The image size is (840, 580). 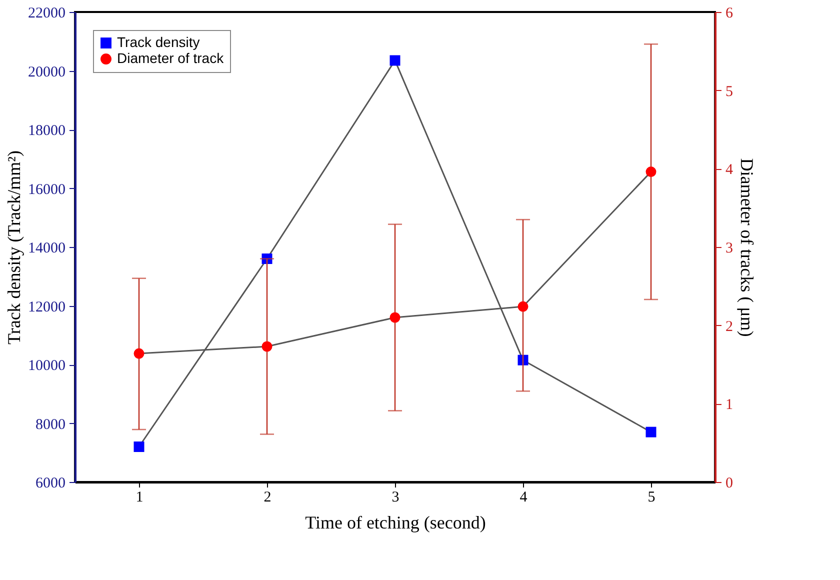 What do you see at coordinates (747, 247) in the screenshot?
I see `y2-axis-title: Diameter of tracks ( μm)` at bounding box center [747, 247].